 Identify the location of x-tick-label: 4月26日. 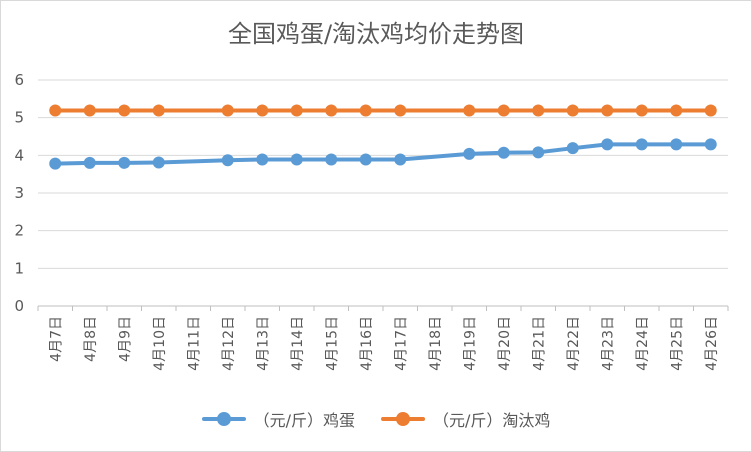
(712, 343).